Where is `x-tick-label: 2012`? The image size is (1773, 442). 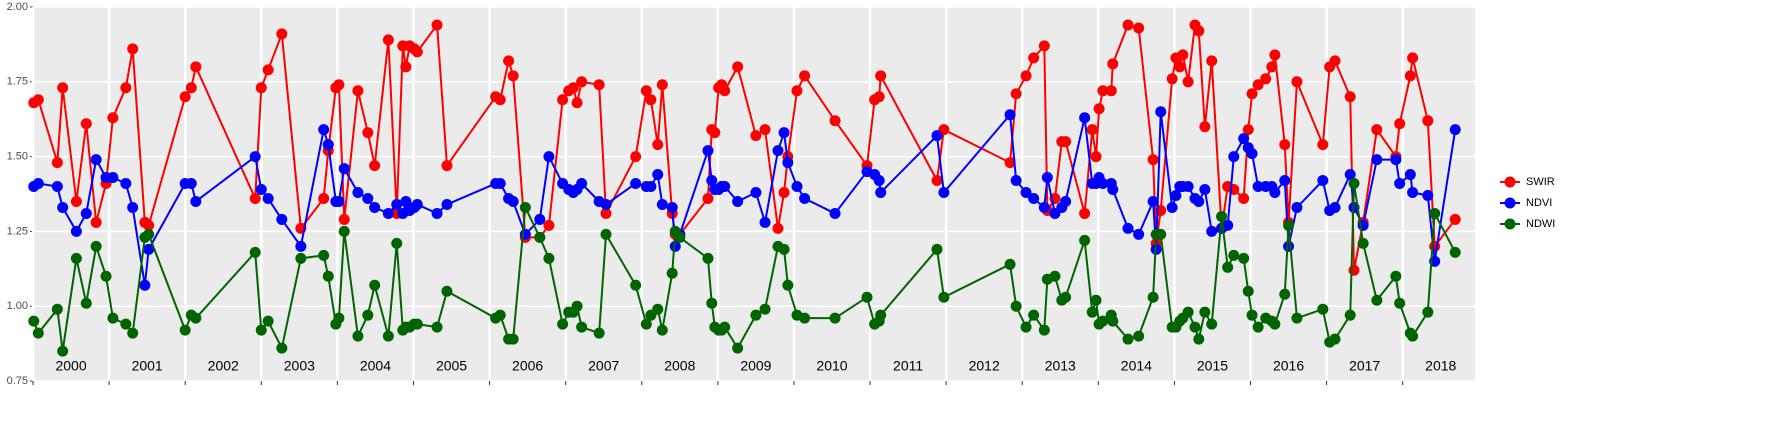 x-tick-label: 2012 is located at coordinates (984, 366).